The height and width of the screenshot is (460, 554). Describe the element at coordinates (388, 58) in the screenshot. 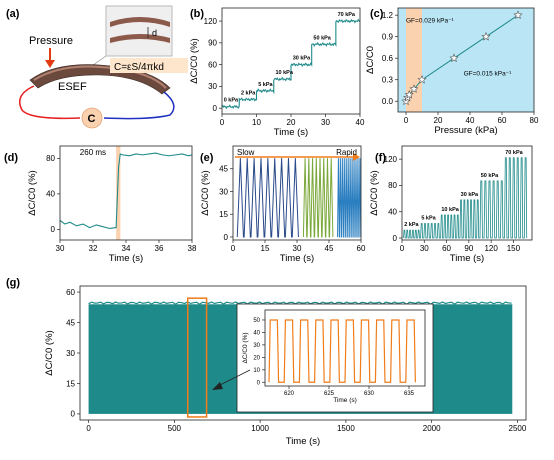

I see `chart-c-y-tick-label: 0.6` at that location.